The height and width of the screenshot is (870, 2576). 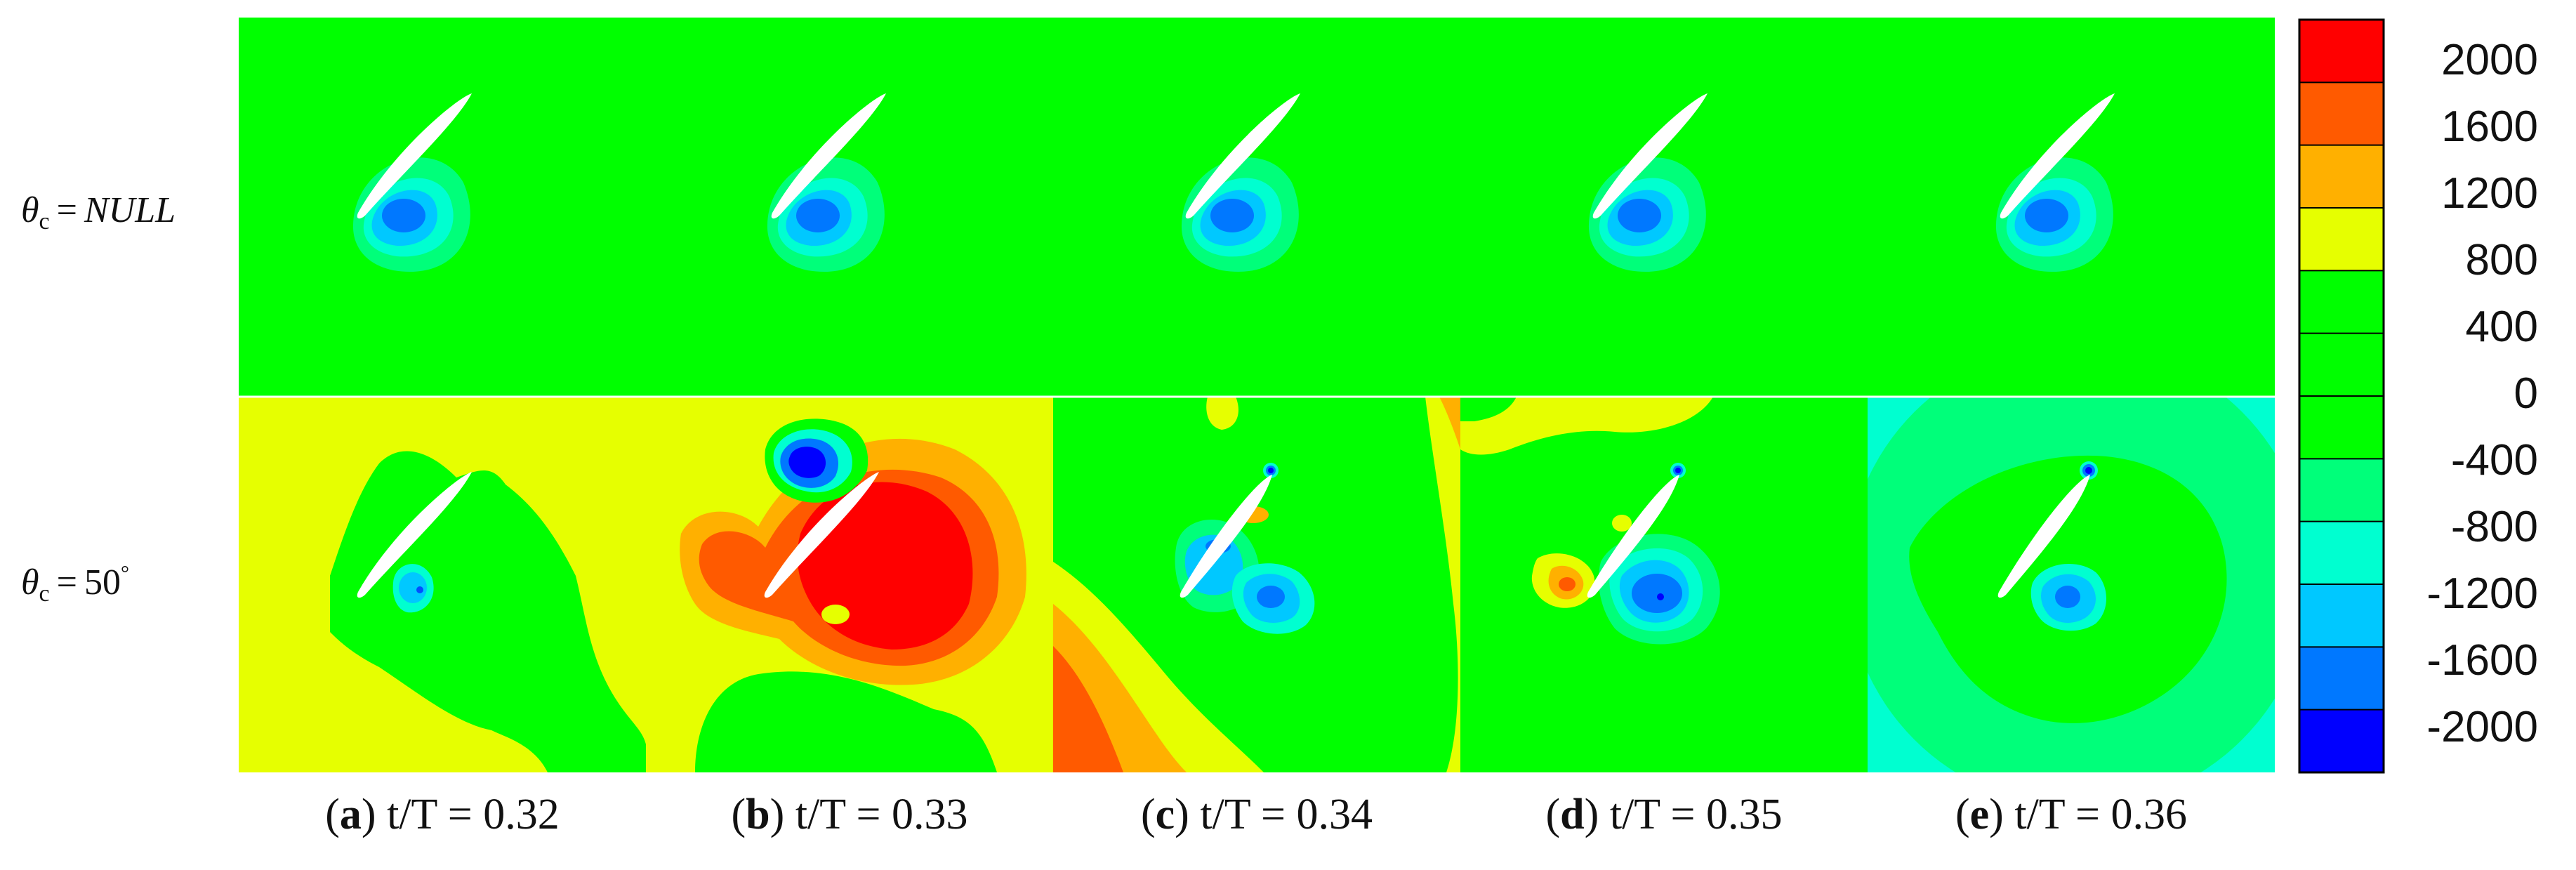 I want to click on row-label-50deg: θc = 50°, so click(x=75, y=584).